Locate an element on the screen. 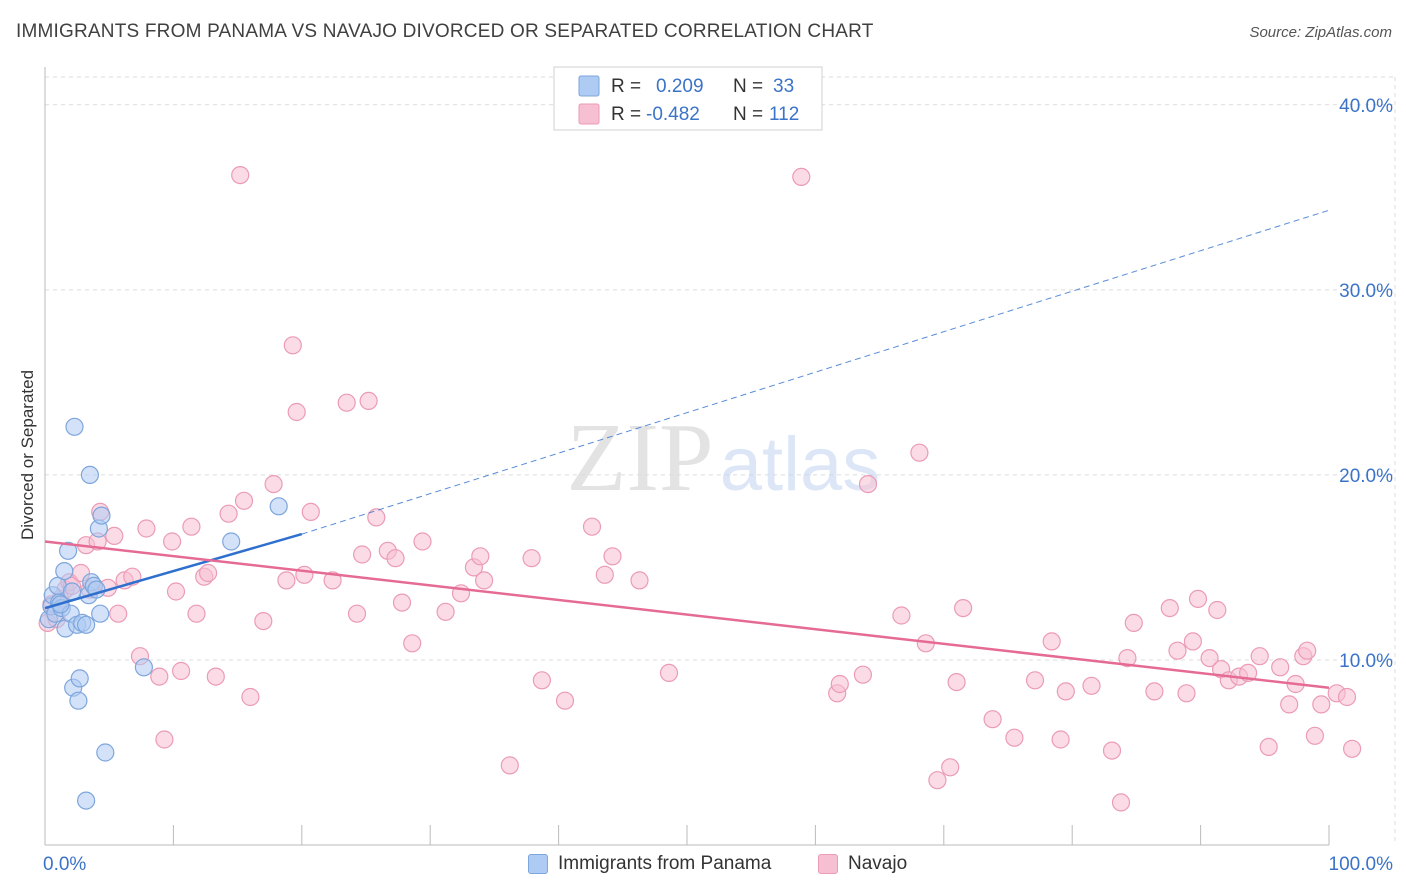 The height and width of the screenshot is (892, 1406). panama-points is located at coordinates (163, 613).